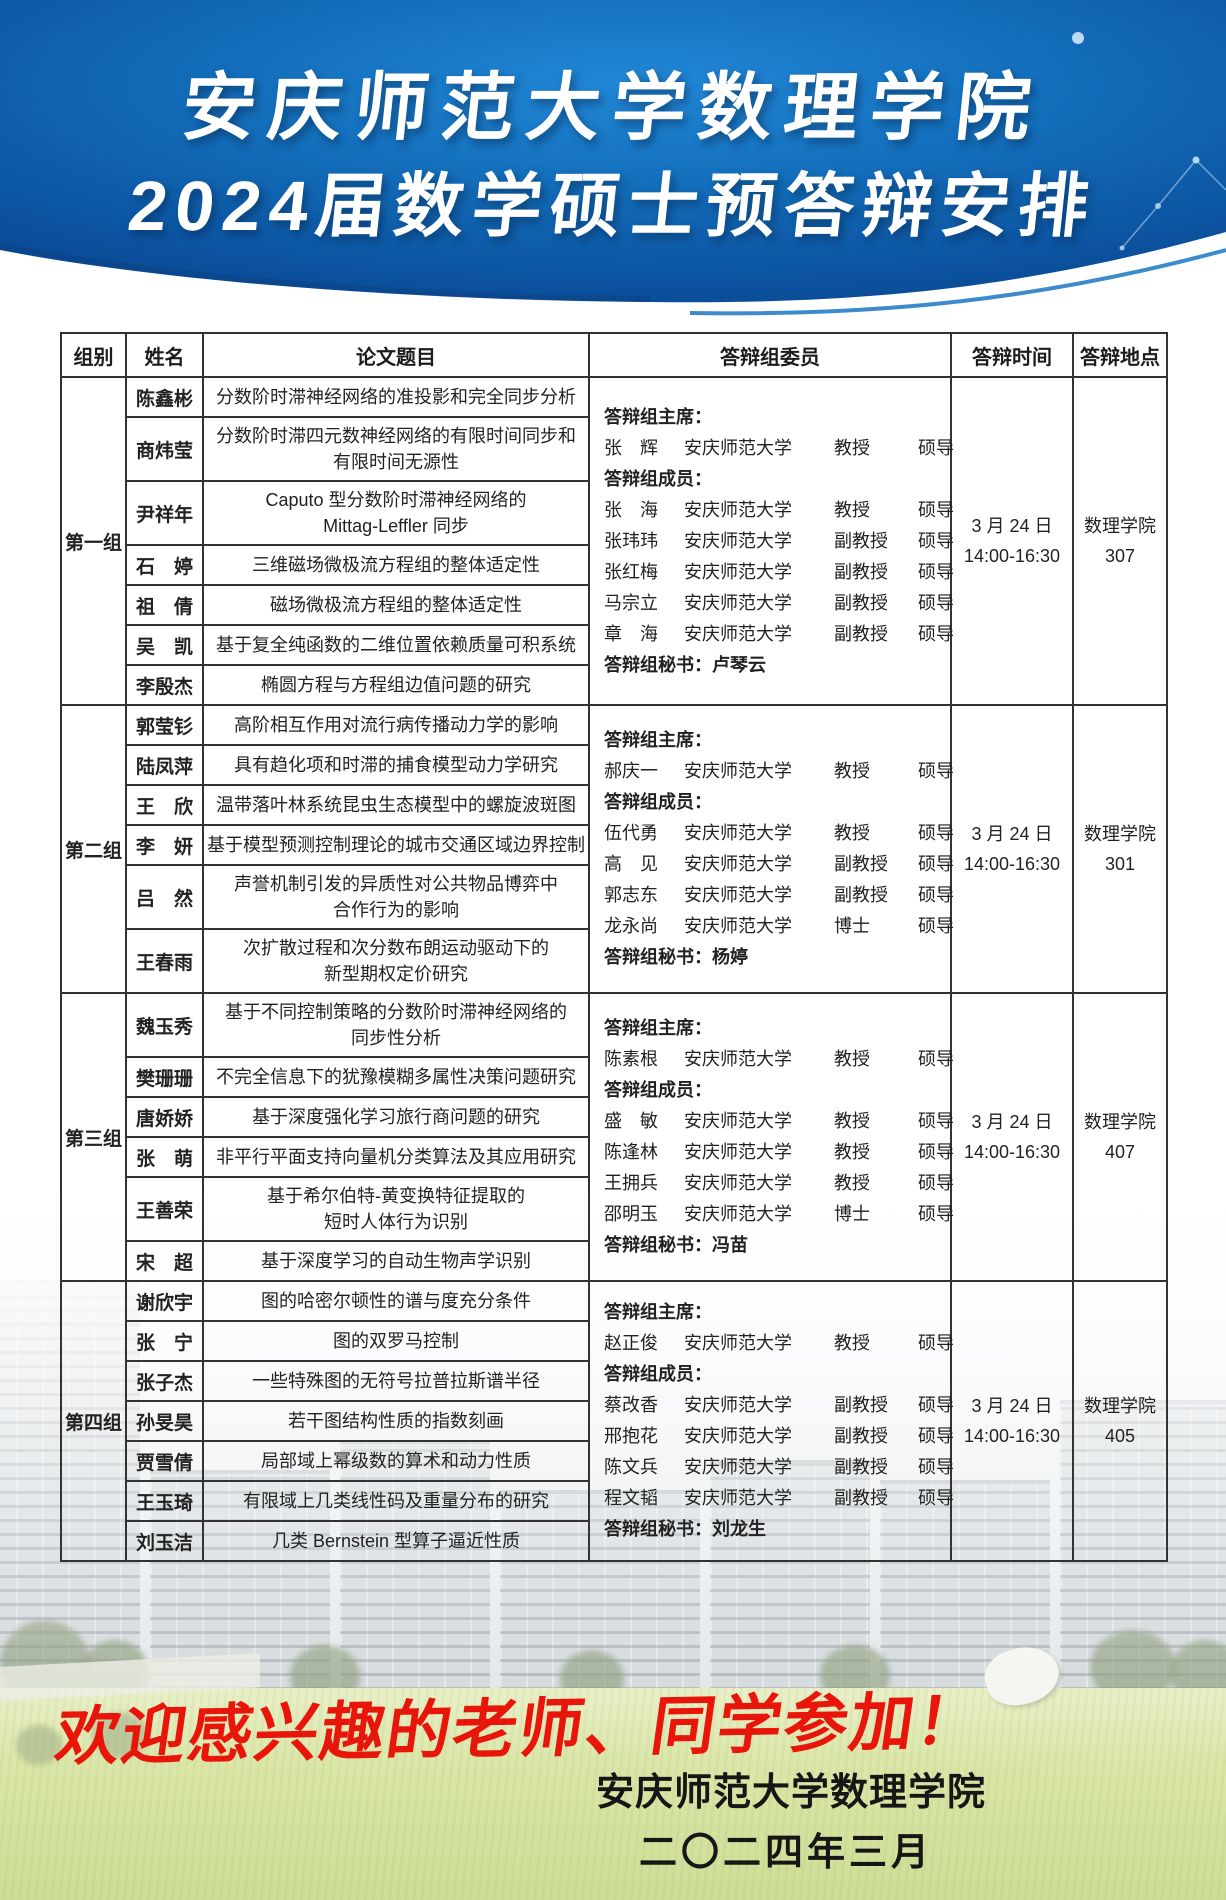  Describe the element at coordinates (790, 1823) in the screenshot. I see `signature-block: 安庆师范大学数理学院 二〇二四年三月` at that location.